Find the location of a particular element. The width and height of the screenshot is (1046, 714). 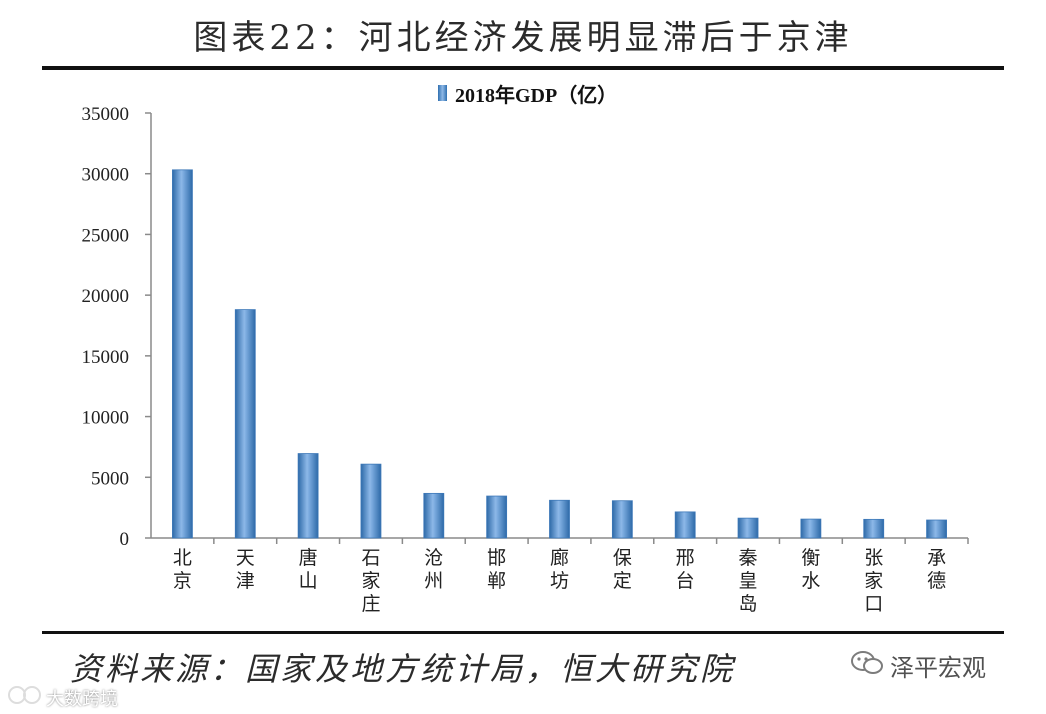

category-label: 石家庄 is located at coordinates (370, 581).